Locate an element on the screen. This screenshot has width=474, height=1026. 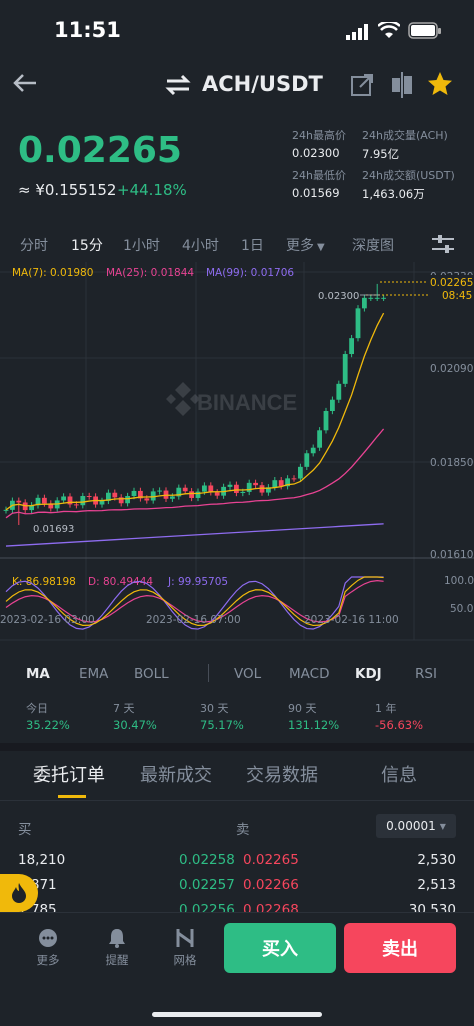
more-dots-icon is located at coordinates (48, 938).